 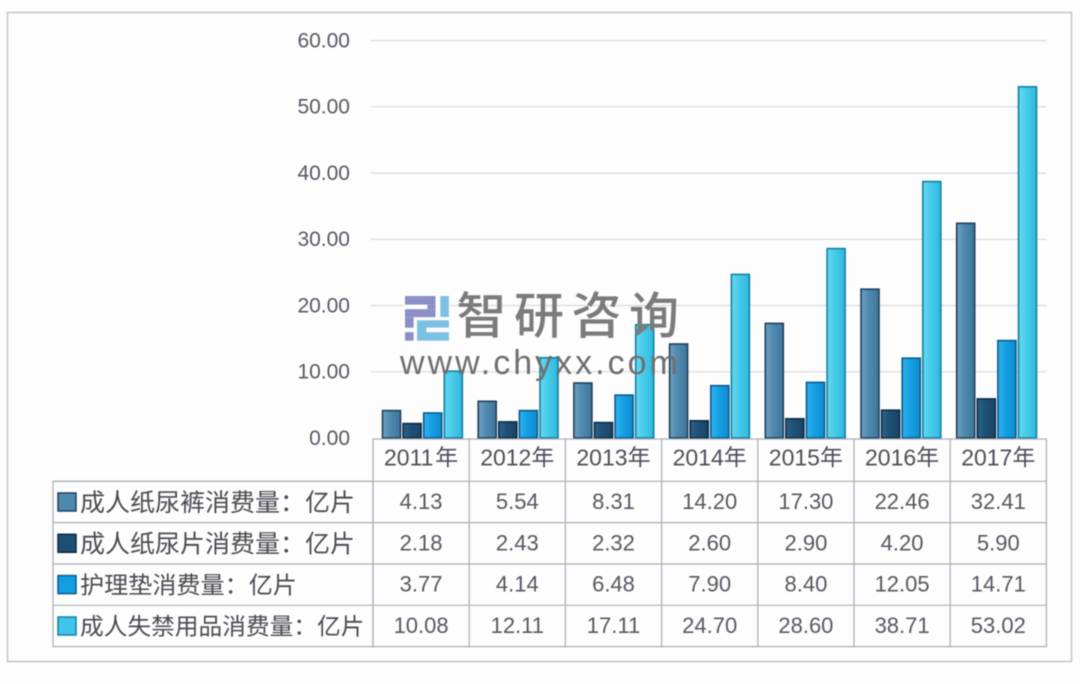 What do you see at coordinates (902, 501) in the screenshot?
I see `svg-text: 22.46` at bounding box center [902, 501].